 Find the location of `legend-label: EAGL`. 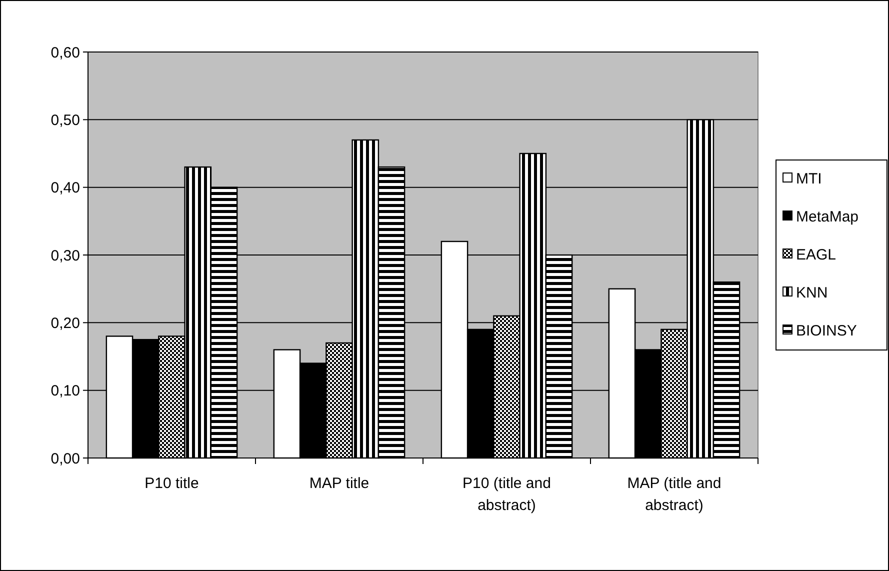

legend-label: EAGL is located at coordinates (816, 255).